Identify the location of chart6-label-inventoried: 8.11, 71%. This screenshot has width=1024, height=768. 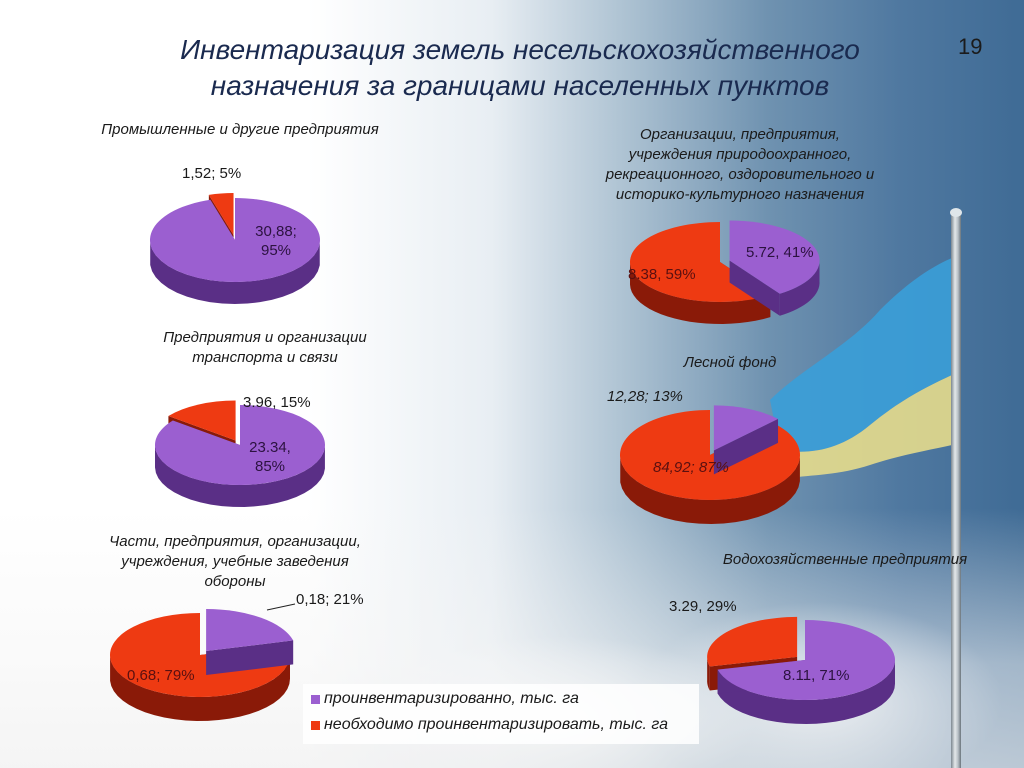
(816, 675).